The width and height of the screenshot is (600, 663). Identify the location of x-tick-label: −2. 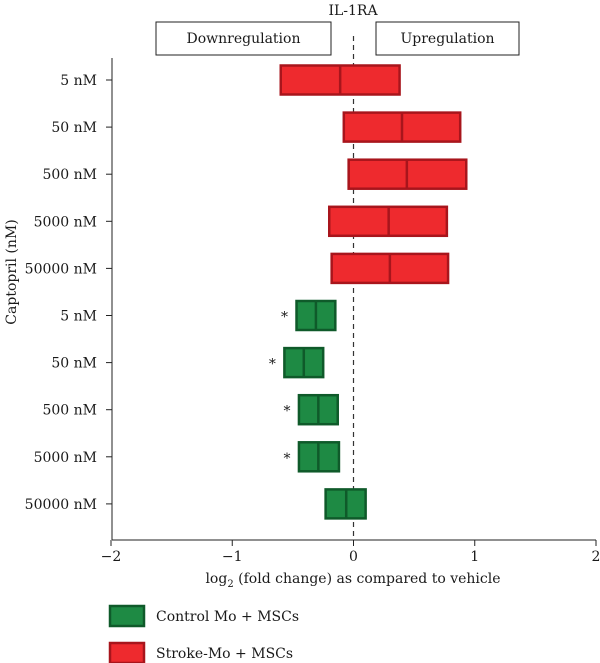
(111, 557).